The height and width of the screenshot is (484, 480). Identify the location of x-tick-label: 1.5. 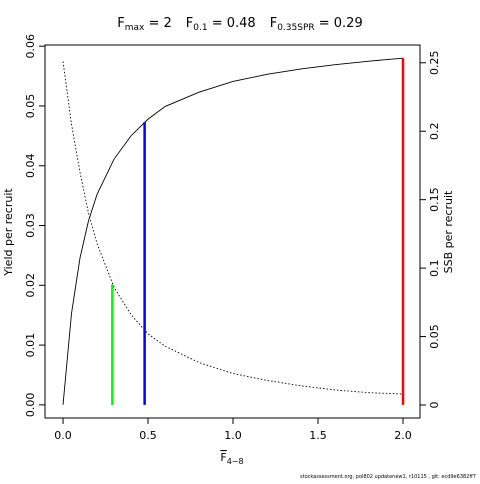
(318, 435).